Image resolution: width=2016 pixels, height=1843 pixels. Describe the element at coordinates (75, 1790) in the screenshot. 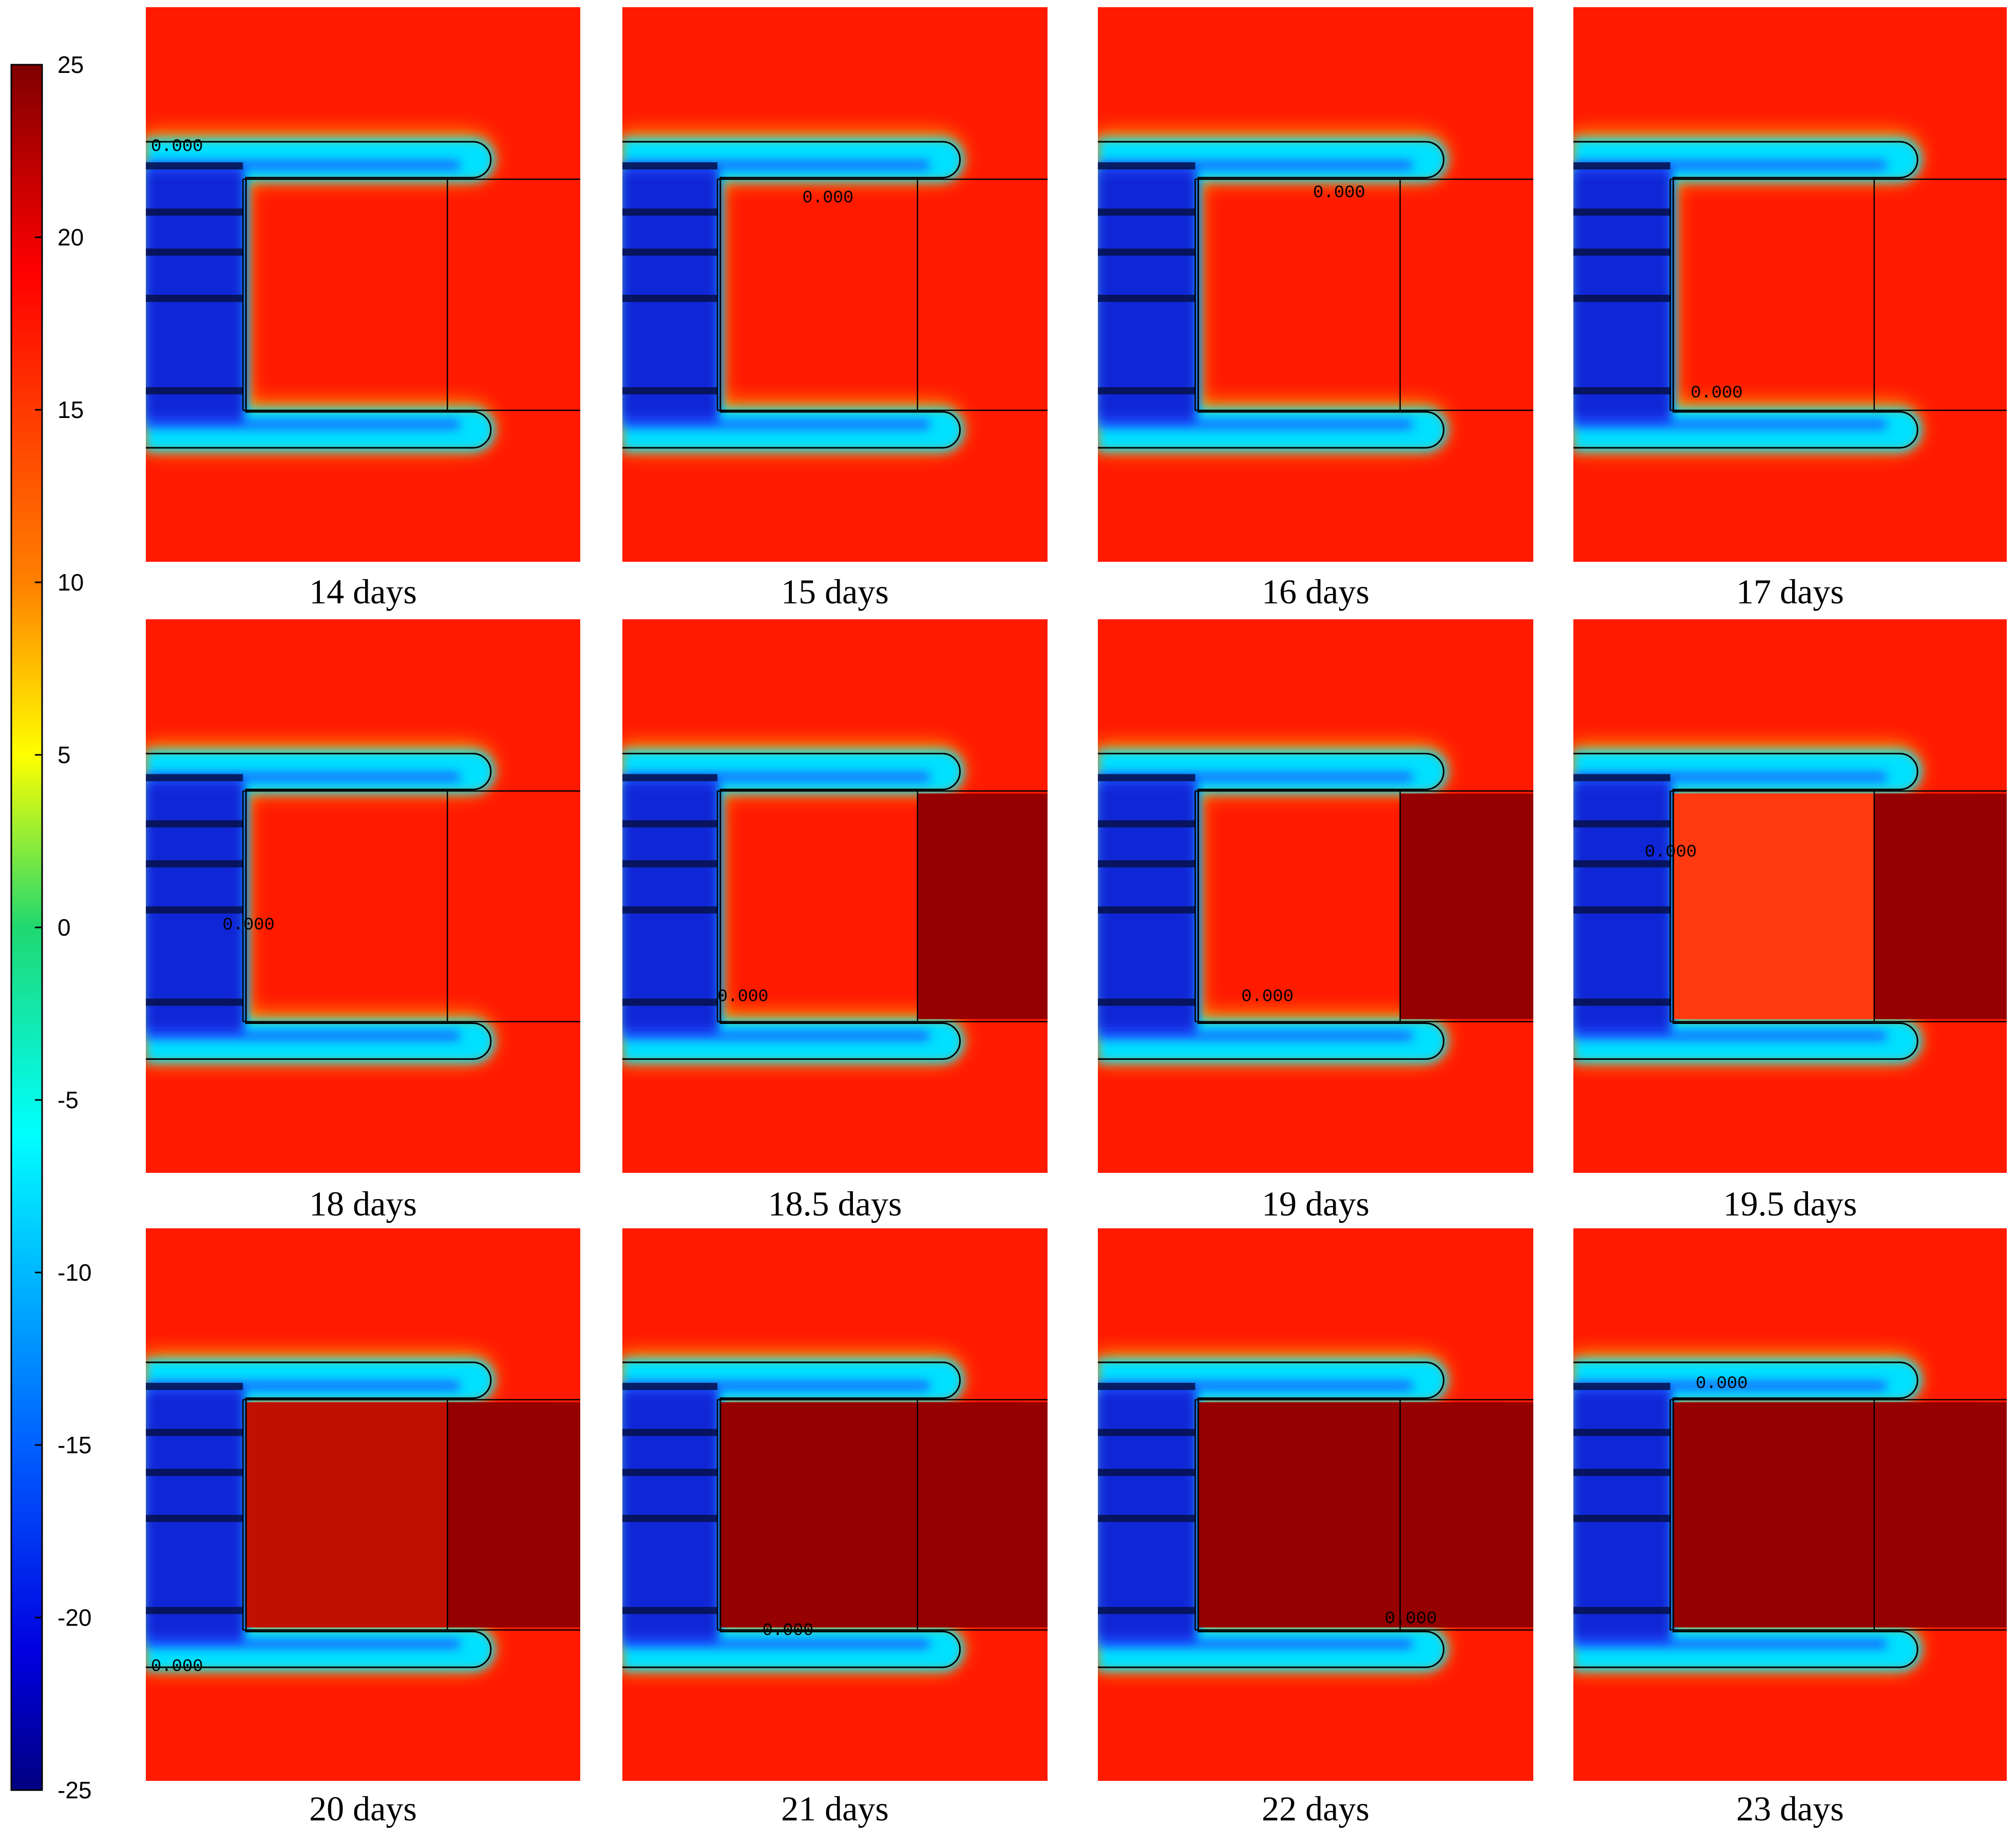

I see `colorbar-tick-label: -25` at that location.